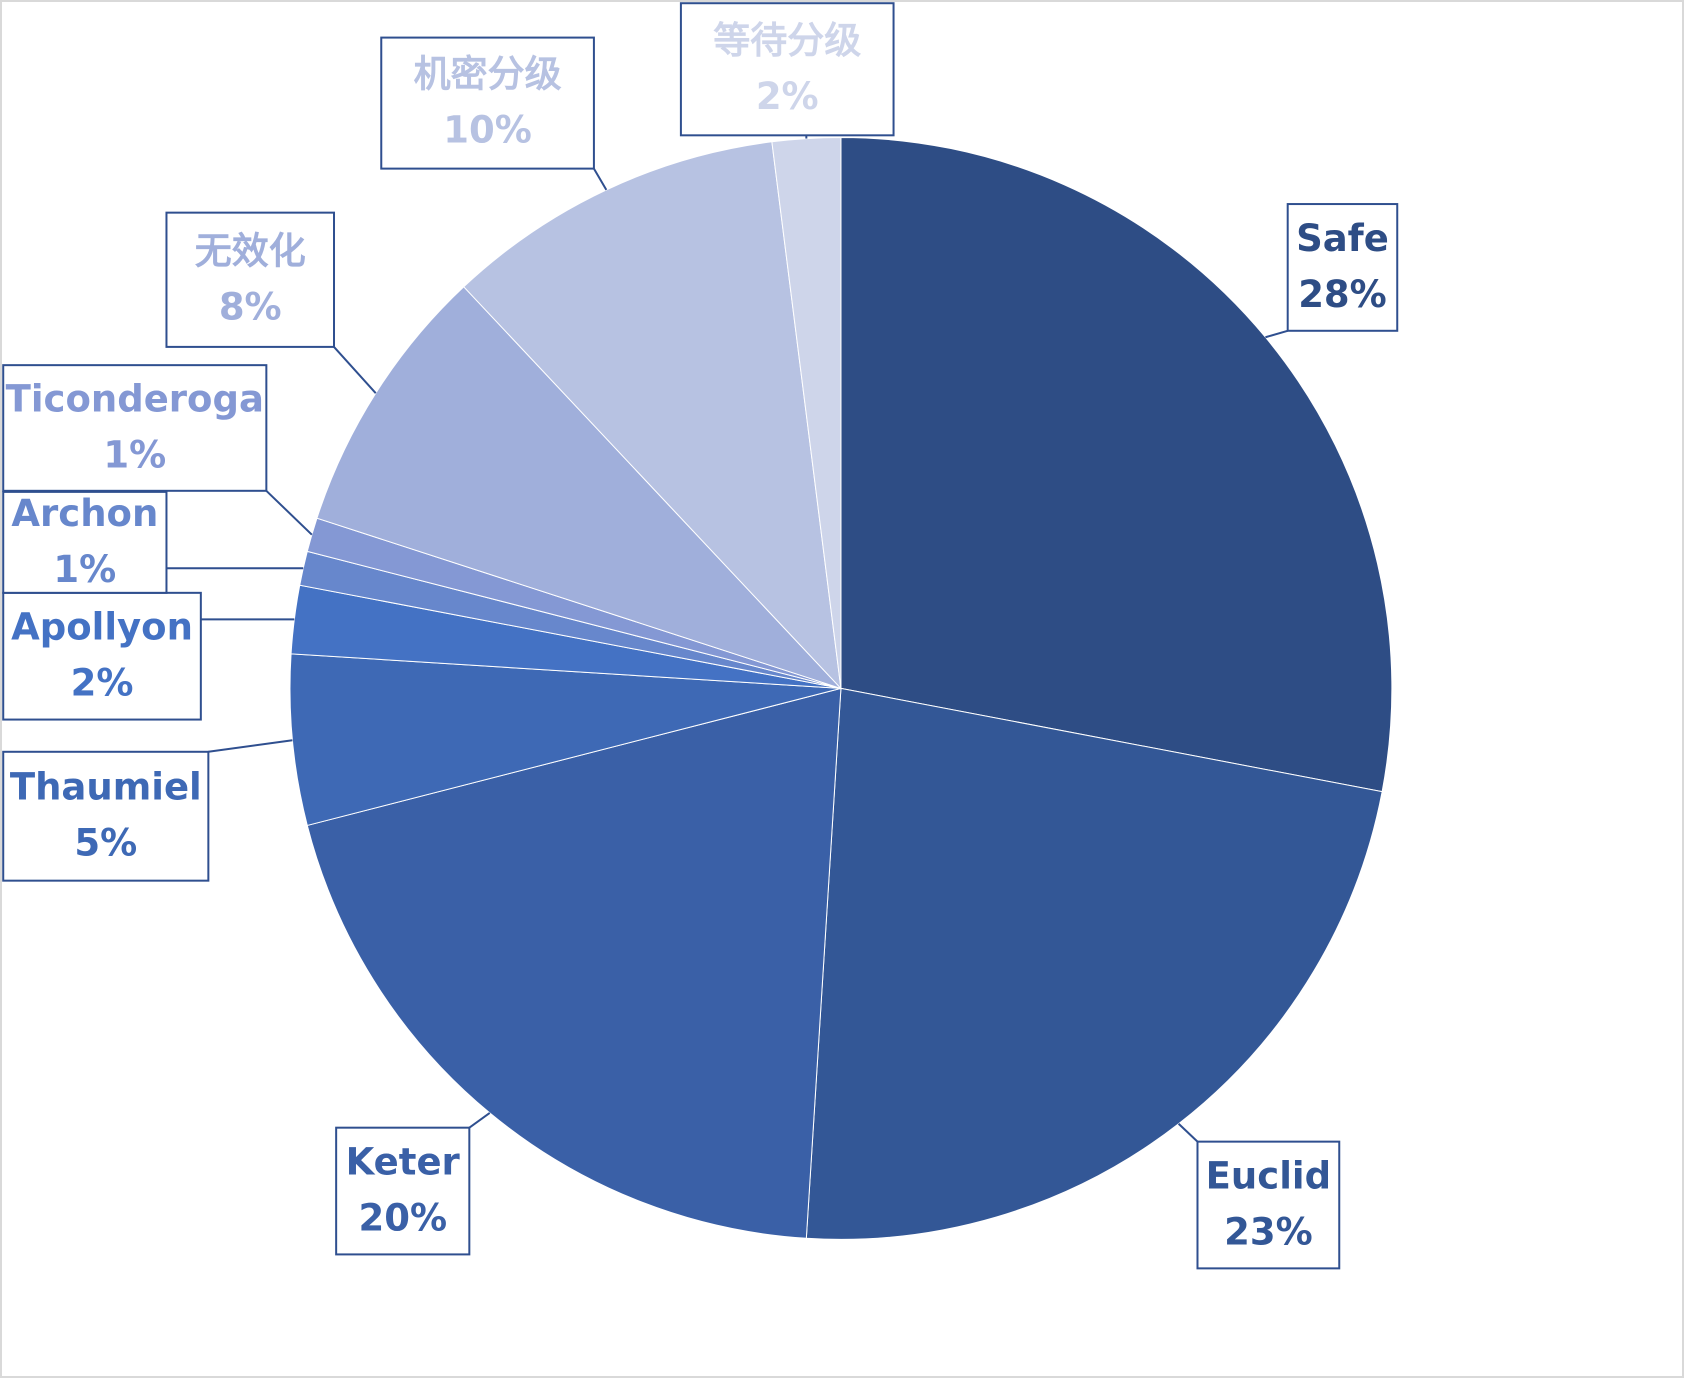 Image resolution: width=1684 pixels, height=1378 pixels. I want to click on label-value: 20%, so click(402, 1218).